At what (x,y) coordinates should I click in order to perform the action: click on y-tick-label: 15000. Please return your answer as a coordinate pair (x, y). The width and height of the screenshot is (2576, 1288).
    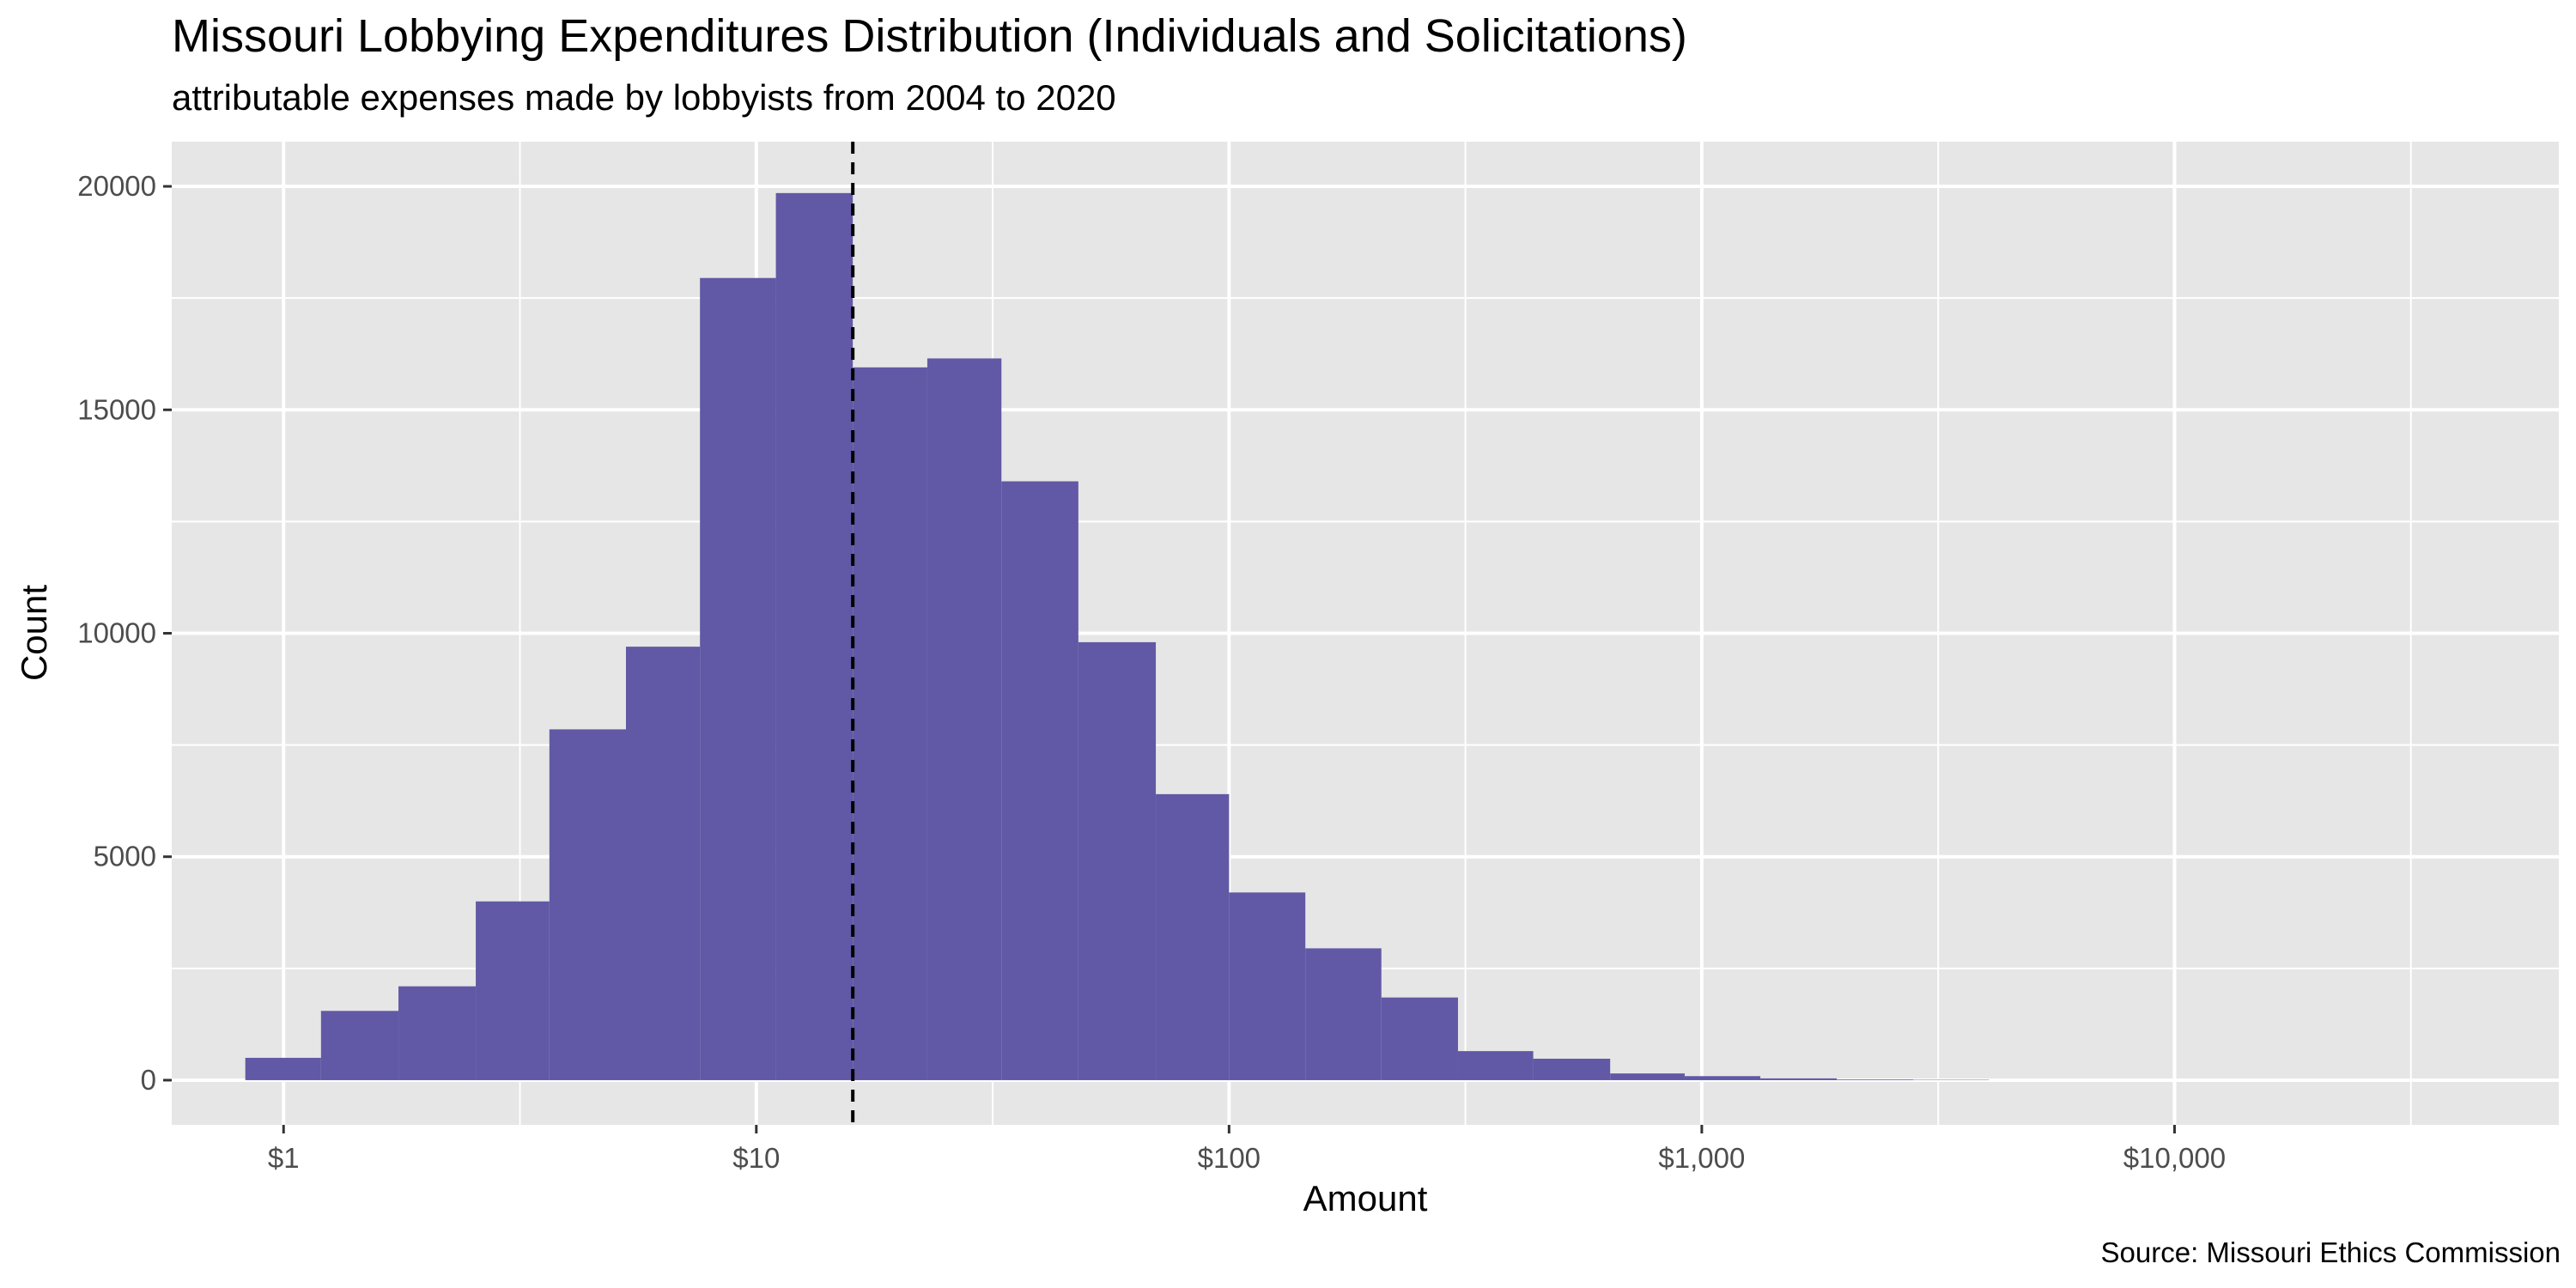
    Looking at the image, I should click on (117, 409).